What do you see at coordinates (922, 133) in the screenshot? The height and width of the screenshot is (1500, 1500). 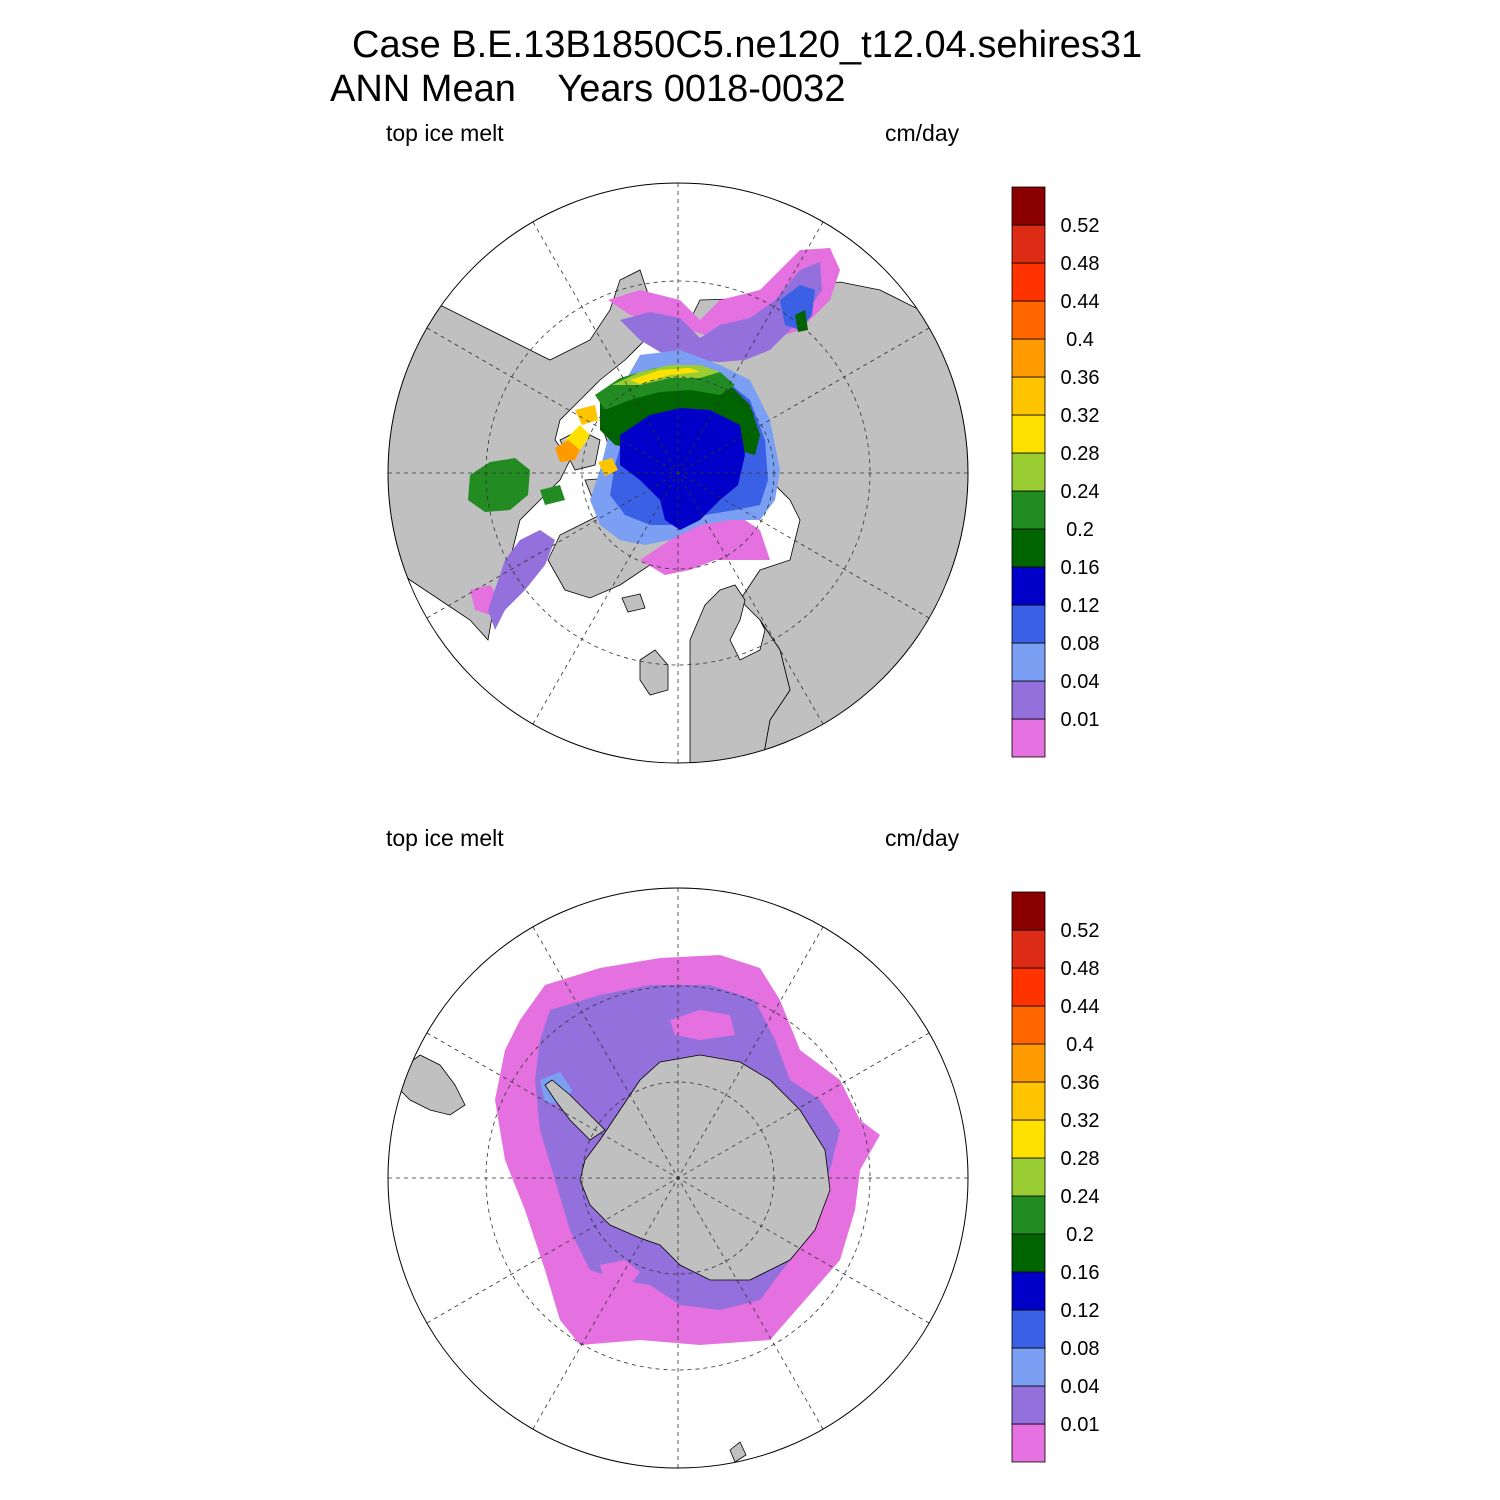 I see `north-units-label: cm/day` at bounding box center [922, 133].